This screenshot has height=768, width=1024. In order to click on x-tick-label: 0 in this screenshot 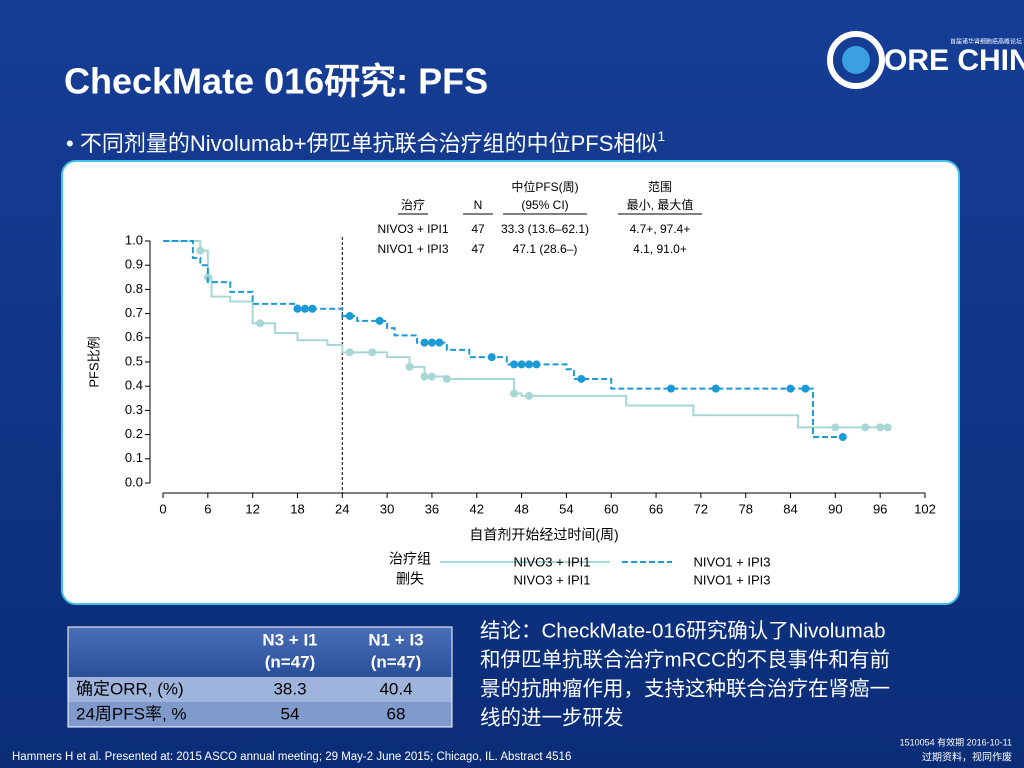, I will do `click(162, 508)`.